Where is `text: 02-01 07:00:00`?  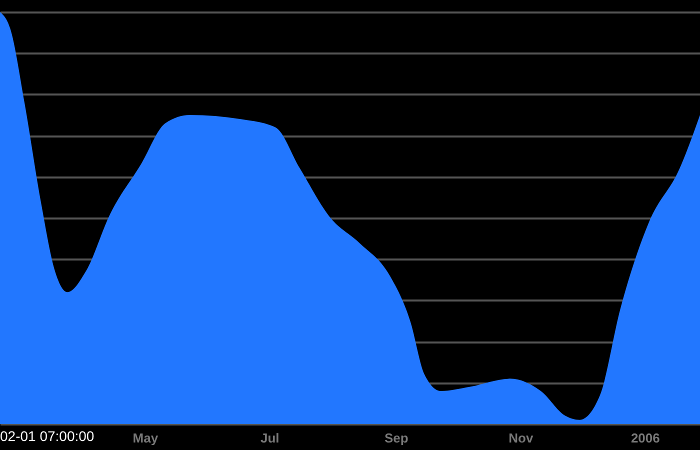
text: 02-01 07:00:00 is located at coordinates (47, 436).